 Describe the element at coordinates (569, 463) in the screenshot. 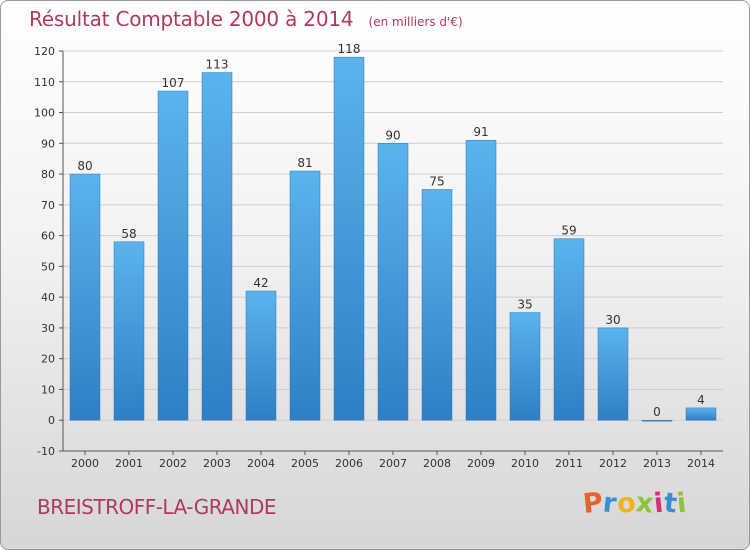

I see `x-tick-label-2011: 2011` at that location.